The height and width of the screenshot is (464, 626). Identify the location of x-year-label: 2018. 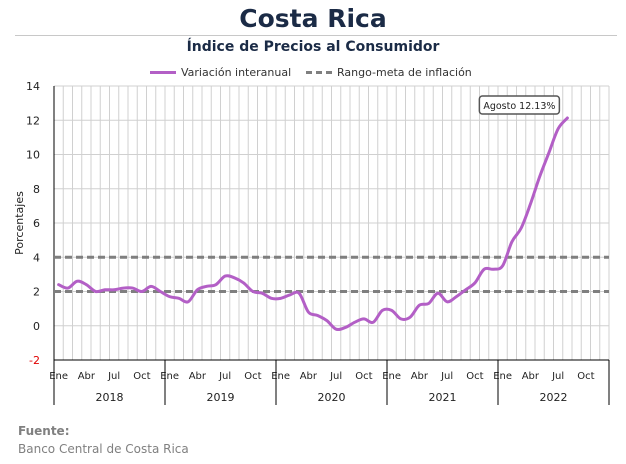
(110, 397).